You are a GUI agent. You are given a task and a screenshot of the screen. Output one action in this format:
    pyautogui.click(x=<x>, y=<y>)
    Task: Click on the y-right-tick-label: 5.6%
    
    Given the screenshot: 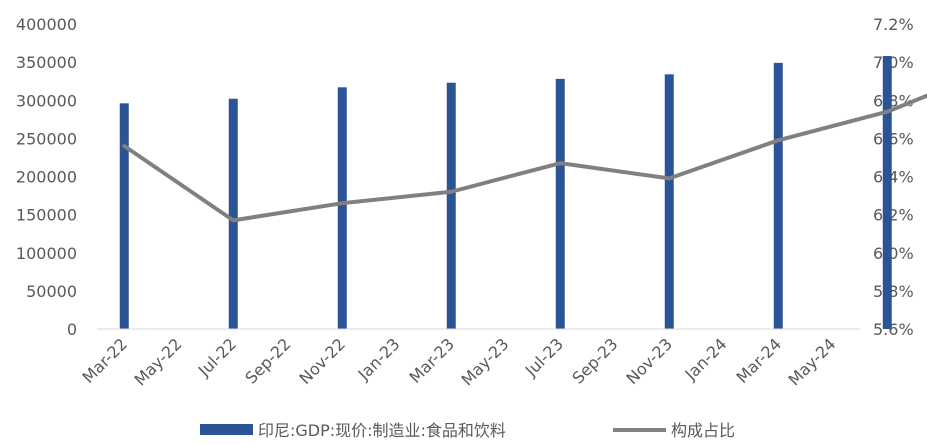 What is the action you would take?
    pyautogui.click(x=893, y=329)
    